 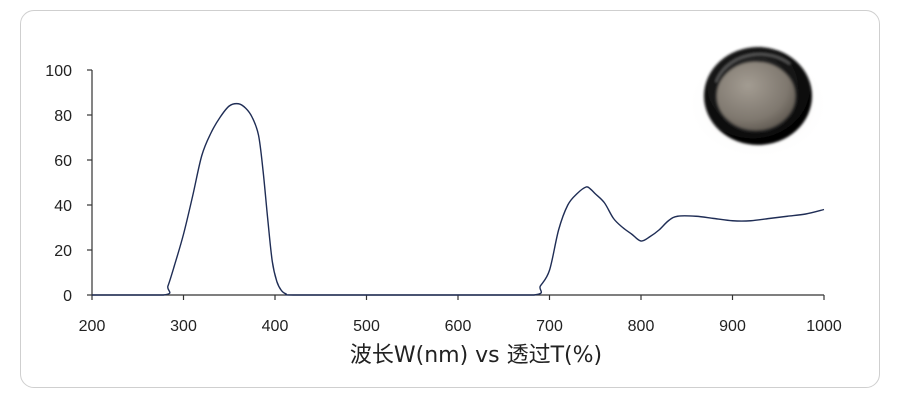 What do you see at coordinates (63, 161) in the screenshot?
I see `y-tick-label: 60` at bounding box center [63, 161].